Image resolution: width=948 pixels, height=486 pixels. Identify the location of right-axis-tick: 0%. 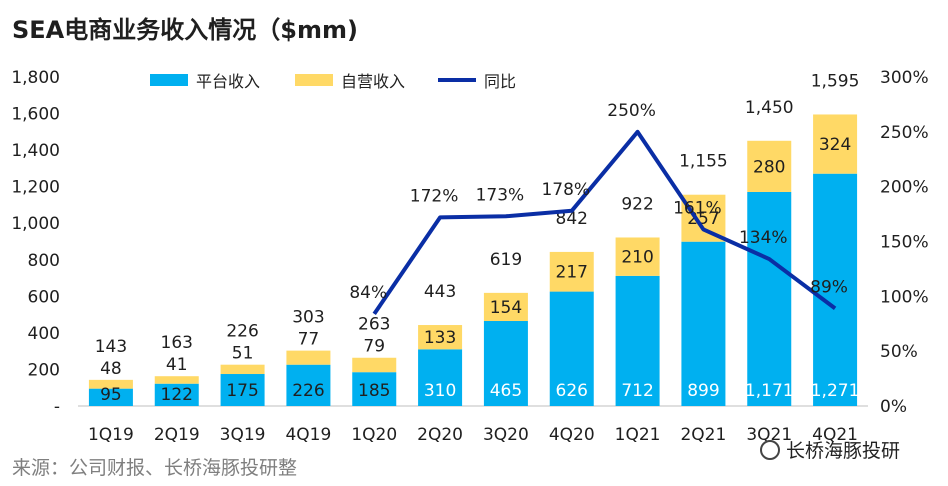
(893, 407).